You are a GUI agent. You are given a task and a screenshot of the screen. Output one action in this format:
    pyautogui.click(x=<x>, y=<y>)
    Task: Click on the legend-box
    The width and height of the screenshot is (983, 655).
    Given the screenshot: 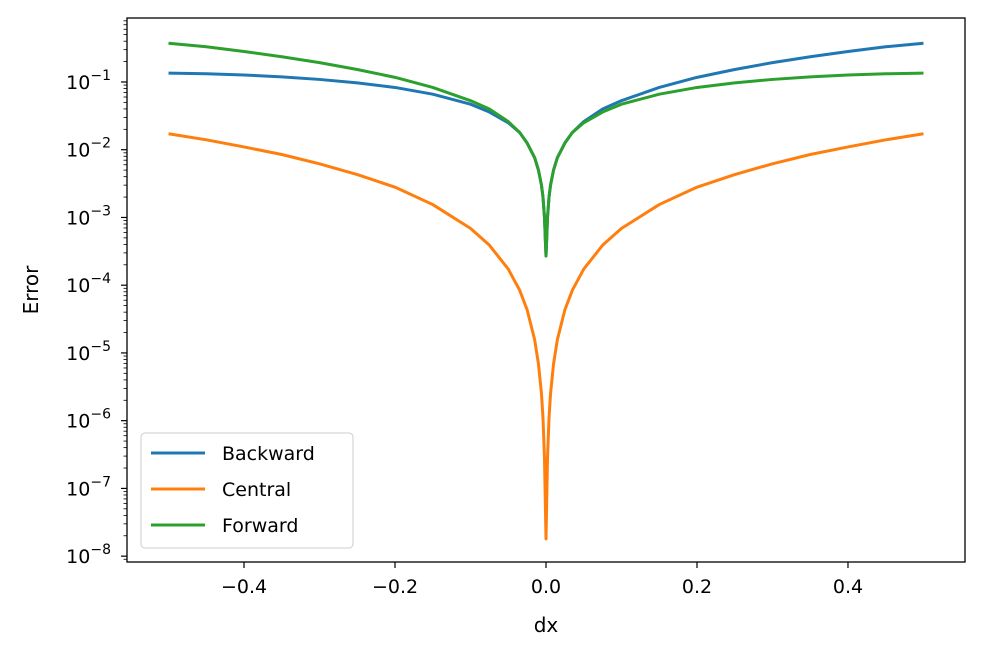 What is the action you would take?
    pyautogui.click(x=247, y=490)
    